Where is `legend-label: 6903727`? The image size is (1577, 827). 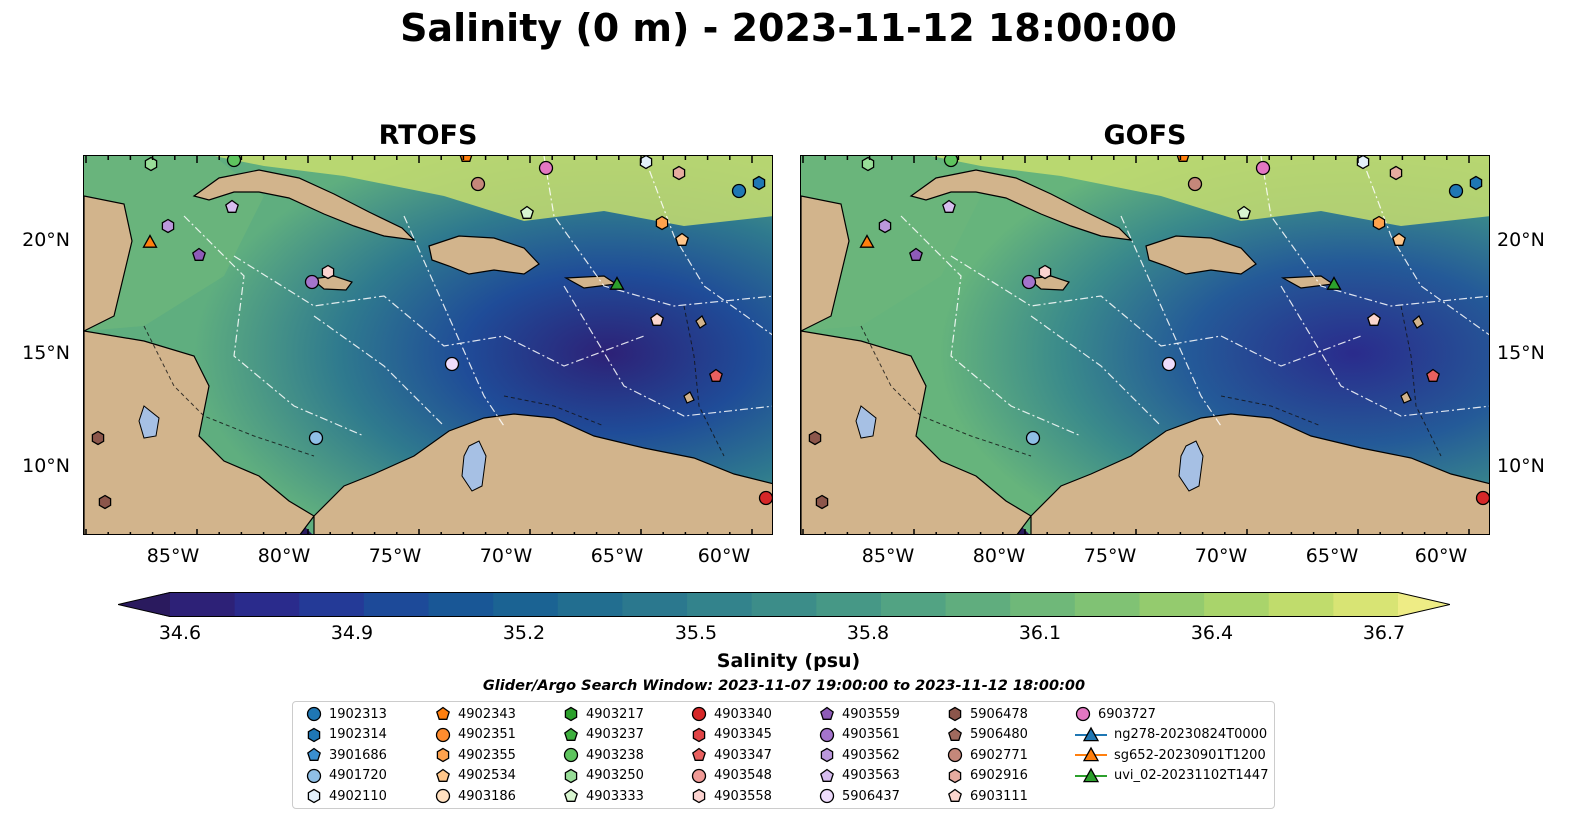 legend-label: 6903727 is located at coordinates (1127, 714).